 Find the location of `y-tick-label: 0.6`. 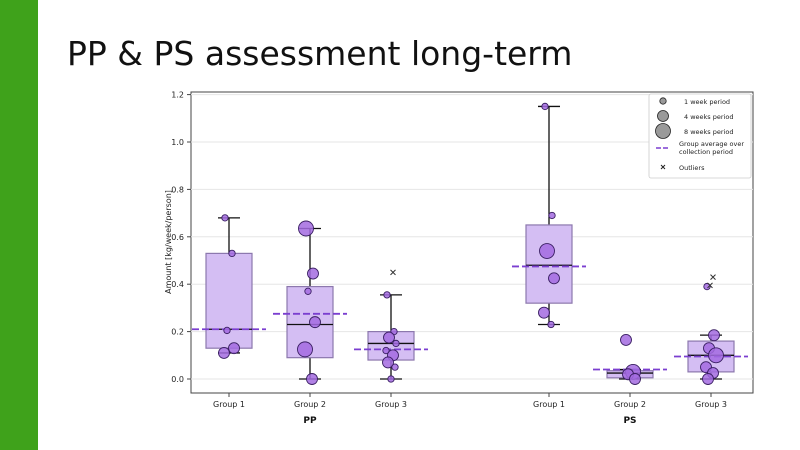

y-tick-label: 0.6 is located at coordinates (177, 237).